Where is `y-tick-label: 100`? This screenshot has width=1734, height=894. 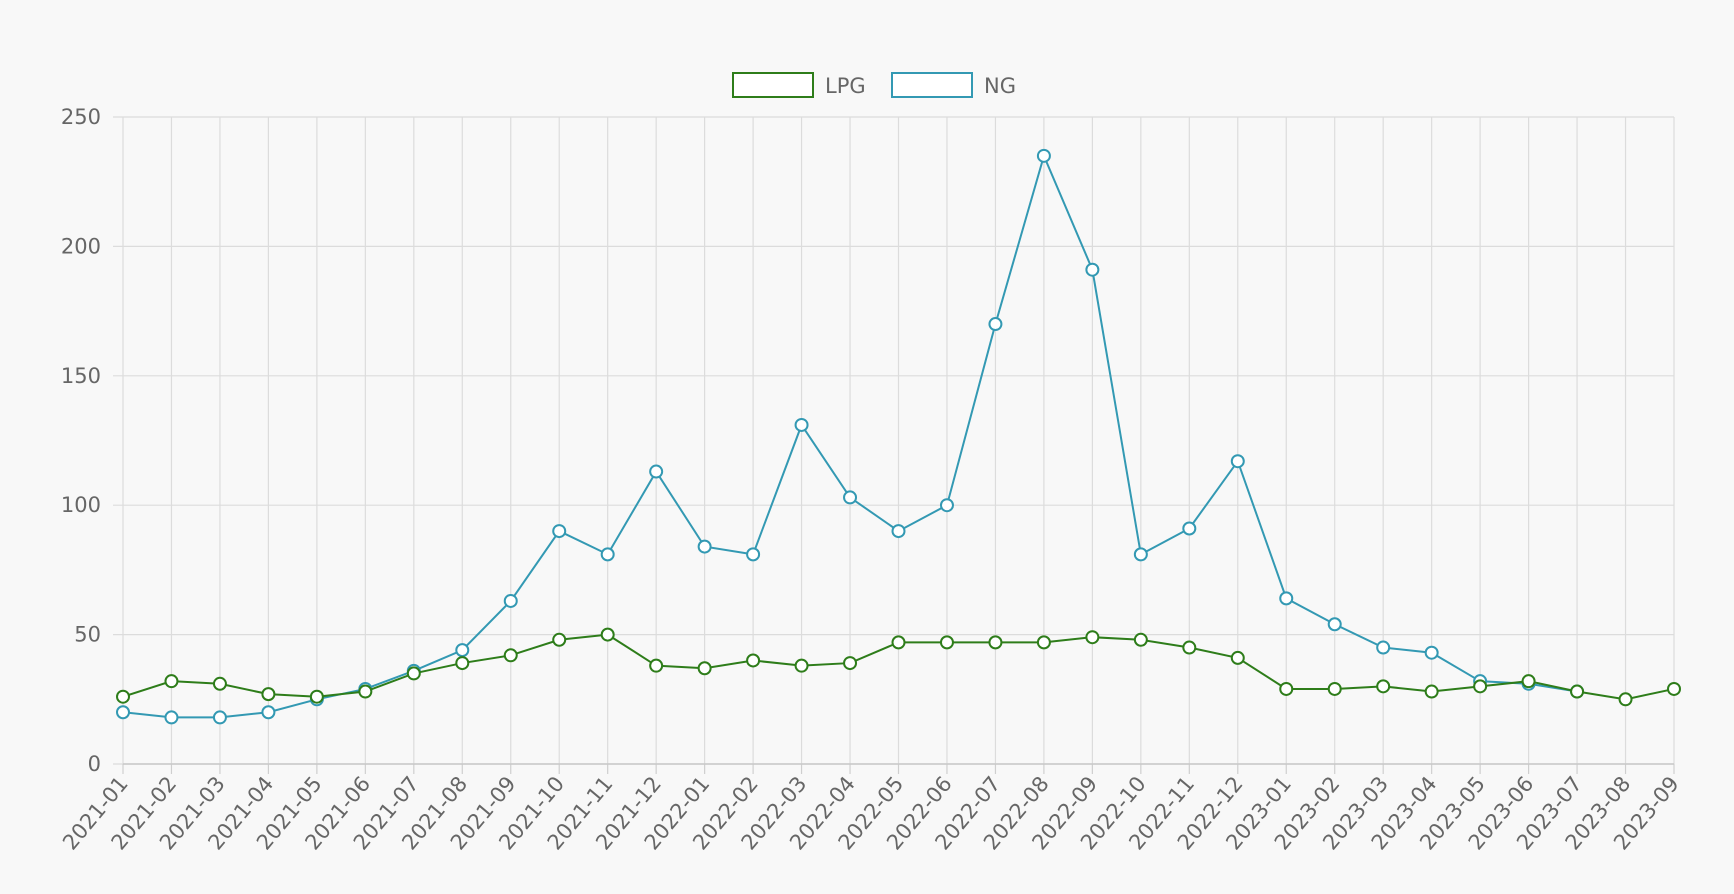
y-tick-label: 100 is located at coordinates (81, 505).